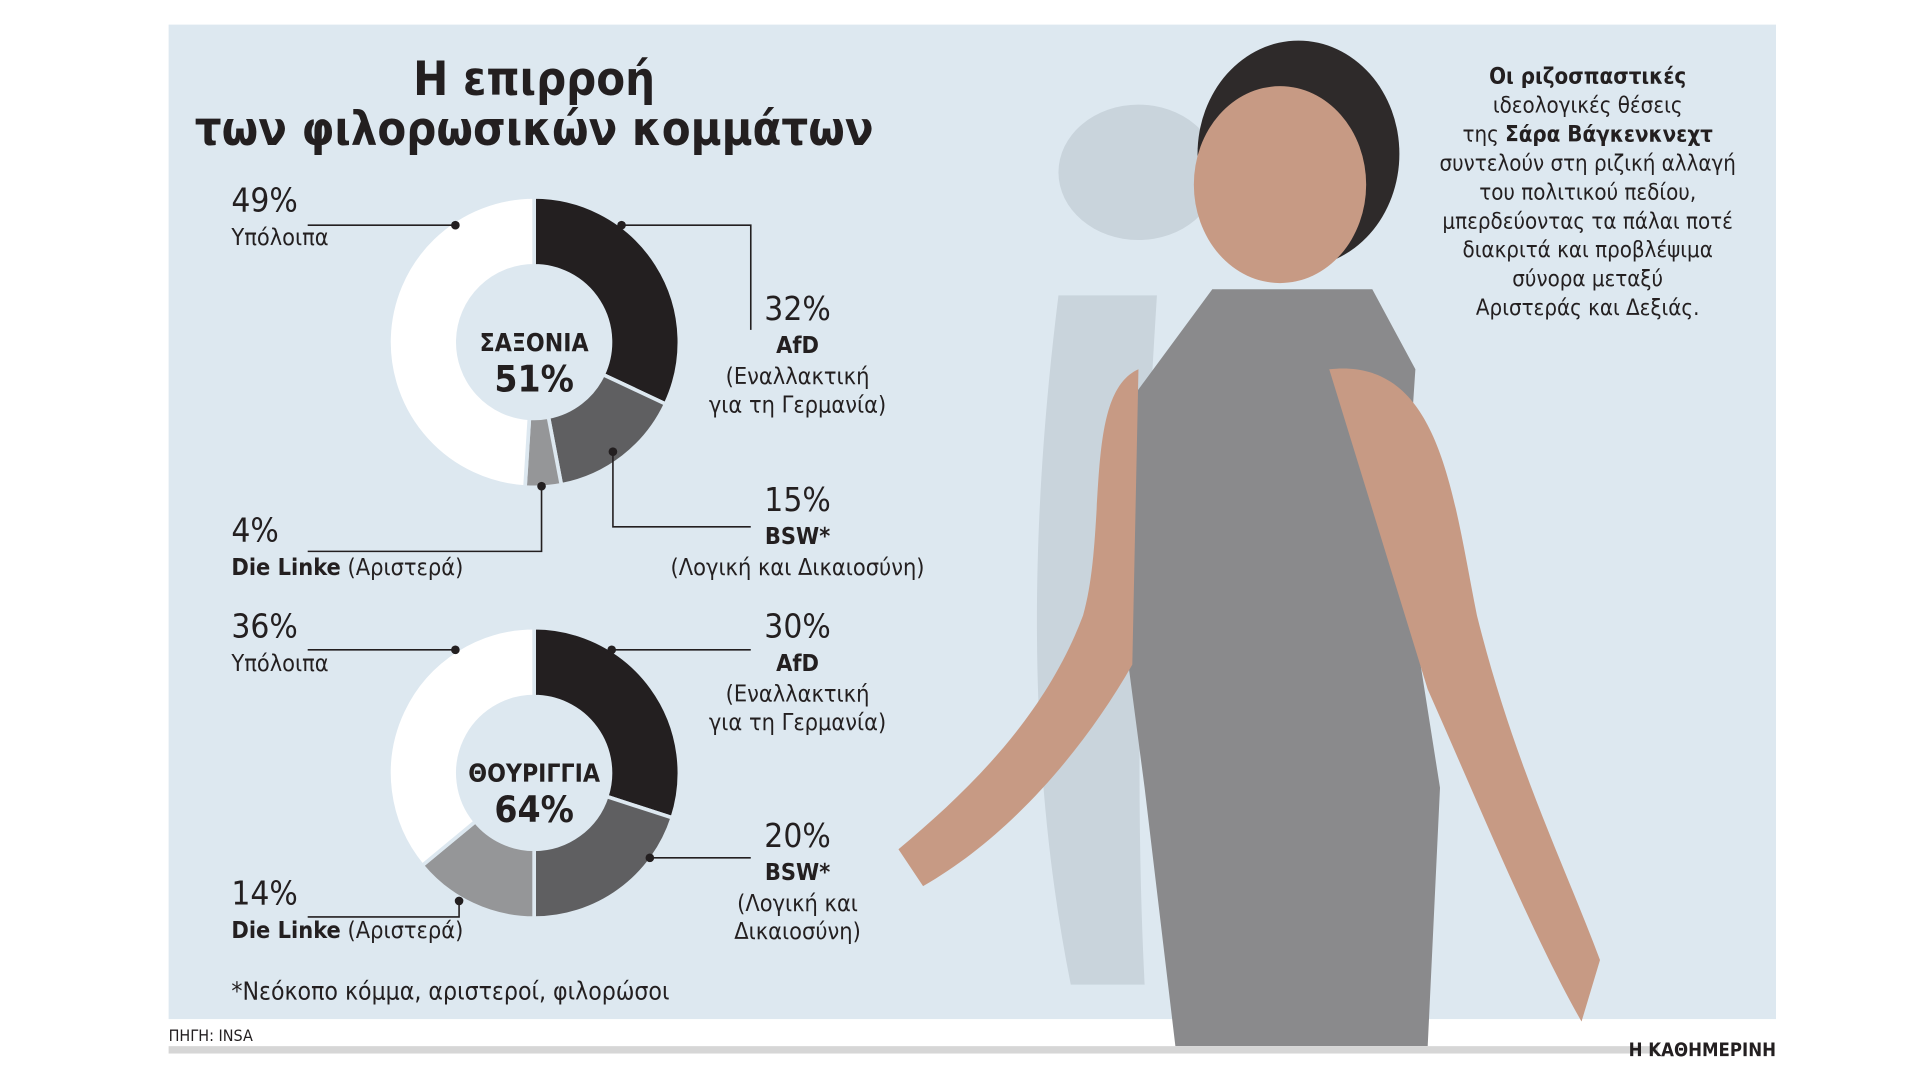 The image size is (1920, 1080). What do you see at coordinates (264, 200) in the screenshot?
I see `value-label: 49%` at bounding box center [264, 200].